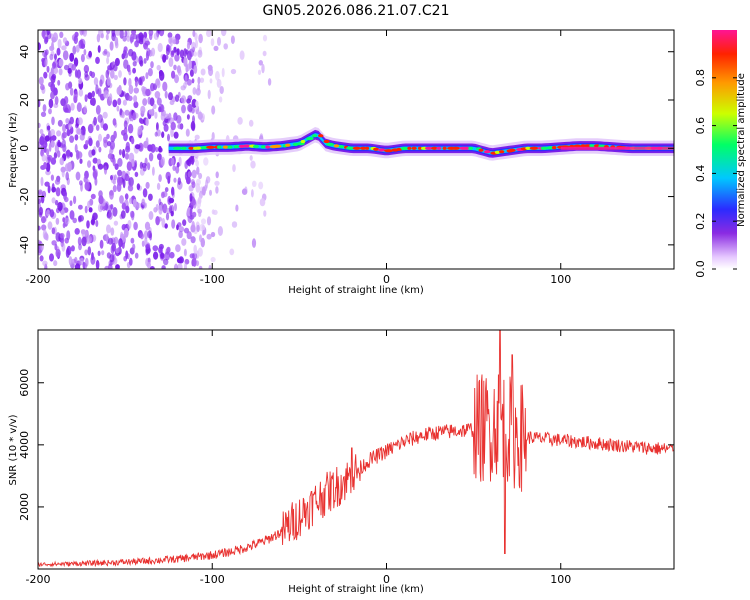  Describe the element at coordinates (13, 150) in the screenshot. I see `spectrogram-y-axis-label: Frequency (Hz)` at that location.